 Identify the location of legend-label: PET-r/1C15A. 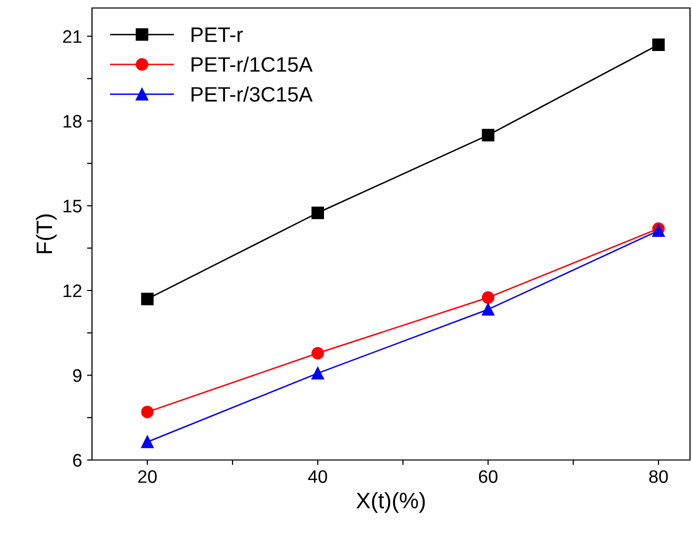
(252, 64).